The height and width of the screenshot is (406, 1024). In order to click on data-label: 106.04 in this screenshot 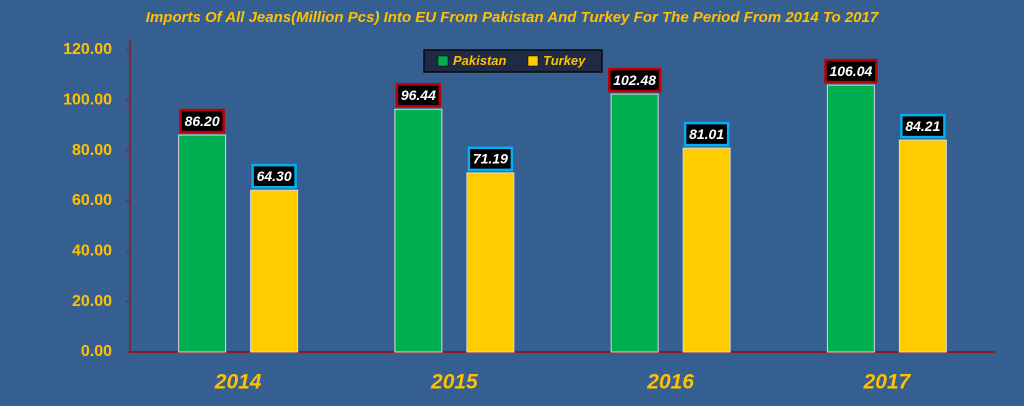, I will do `click(850, 71)`.